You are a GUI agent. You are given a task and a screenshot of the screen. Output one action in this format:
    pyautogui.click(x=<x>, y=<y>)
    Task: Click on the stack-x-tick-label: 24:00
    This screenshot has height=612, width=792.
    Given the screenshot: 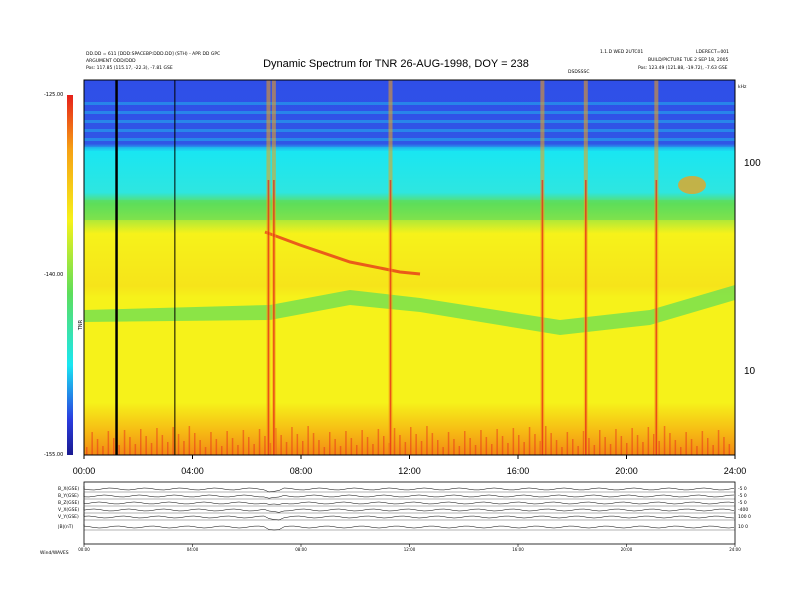 What is the action you would take?
    pyautogui.click(x=735, y=549)
    